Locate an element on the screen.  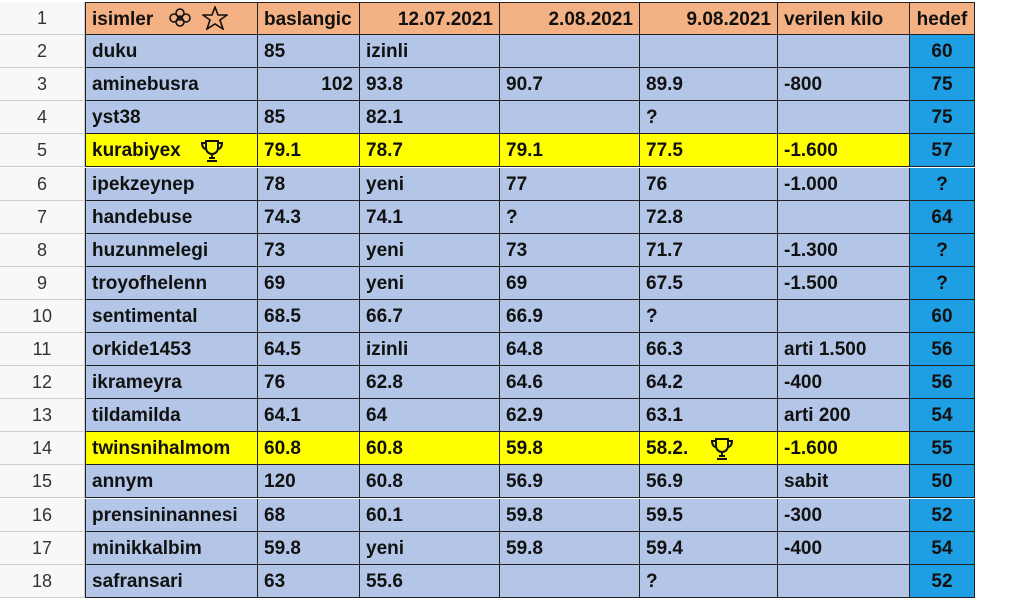
data-cell: 64.5 is located at coordinates (309, 350).